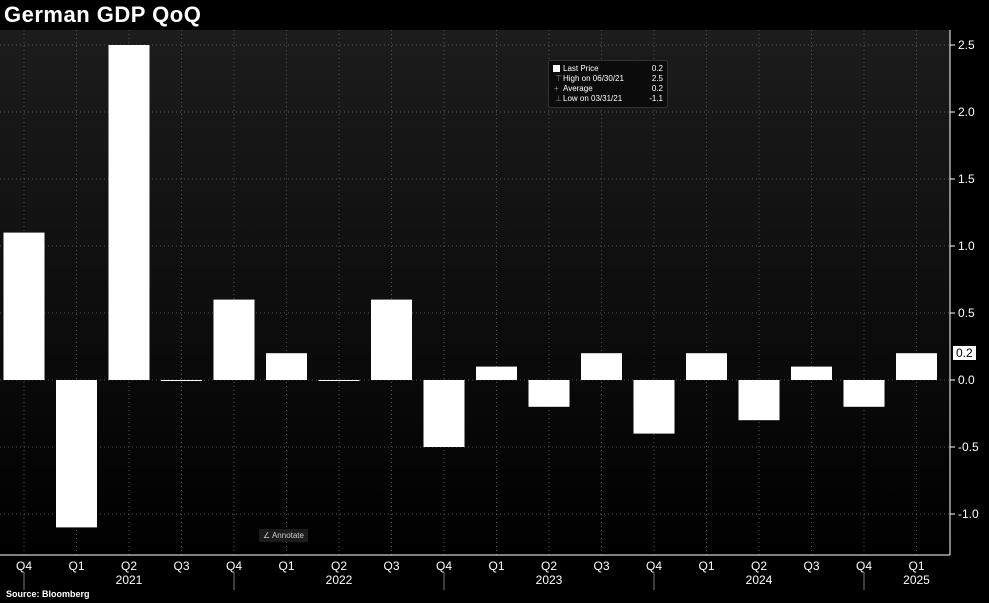 This screenshot has width=989, height=603. Describe the element at coordinates (48, 594) in the screenshot. I see `source-note: Source: Bloomberg` at that location.